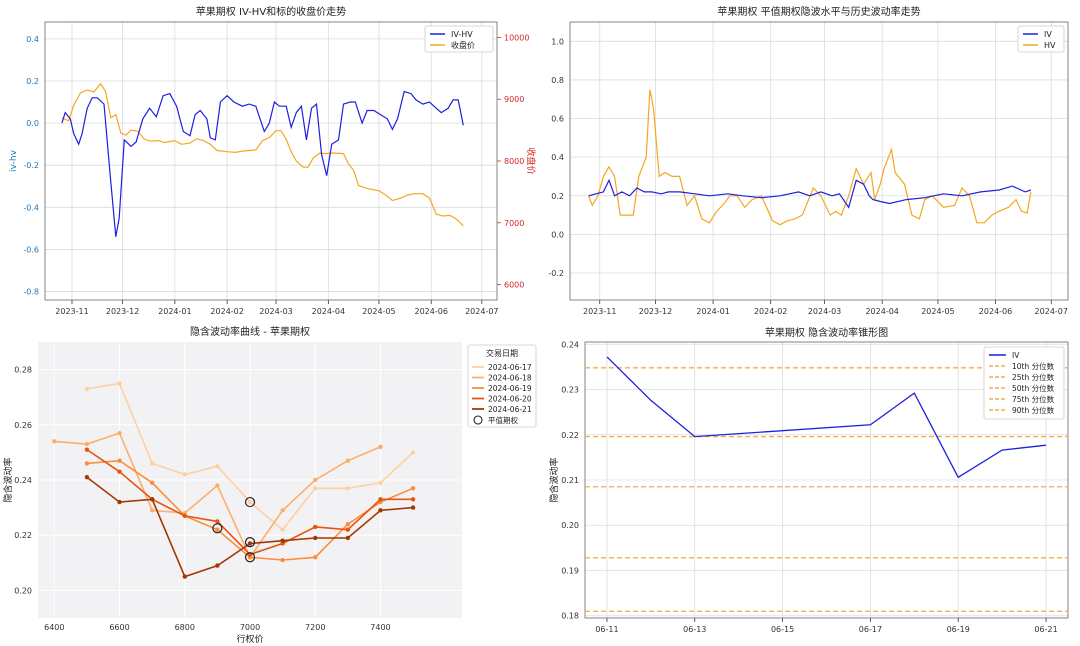 This screenshot has width=1080, height=646. What do you see at coordinates (514, 285) in the screenshot?
I see `y2-tick-label: 6000` at bounding box center [514, 285].